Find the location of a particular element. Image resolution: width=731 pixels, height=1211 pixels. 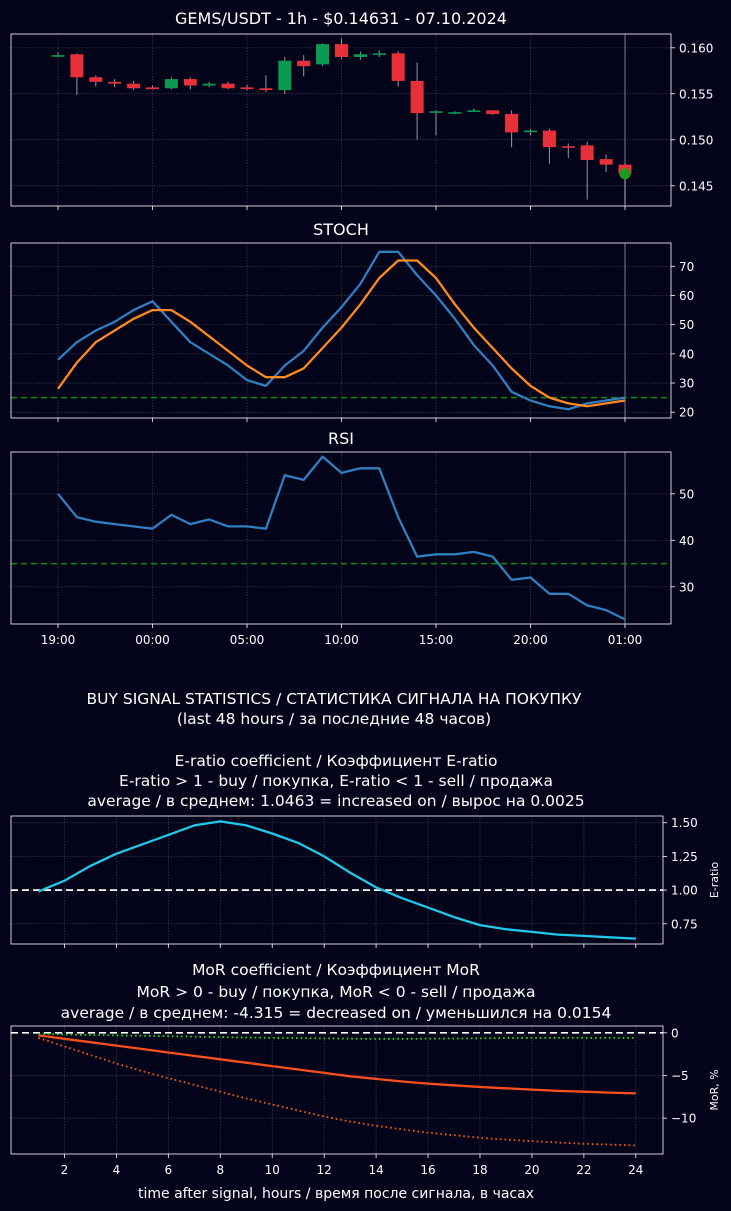

mor-frame is located at coordinates (337, 1090).